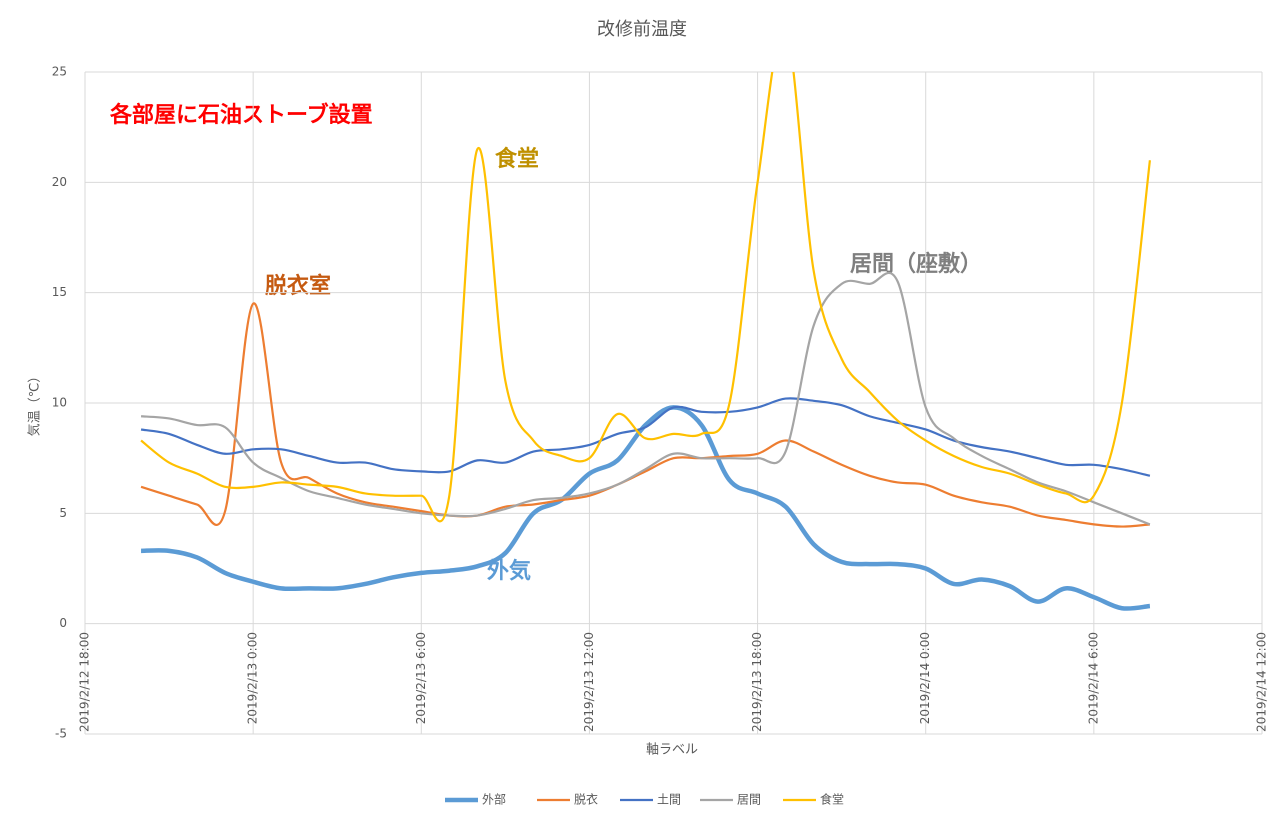 The image size is (1280, 823). Describe the element at coordinates (59, 72) in the screenshot. I see `y-tick-label: 25` at that location.